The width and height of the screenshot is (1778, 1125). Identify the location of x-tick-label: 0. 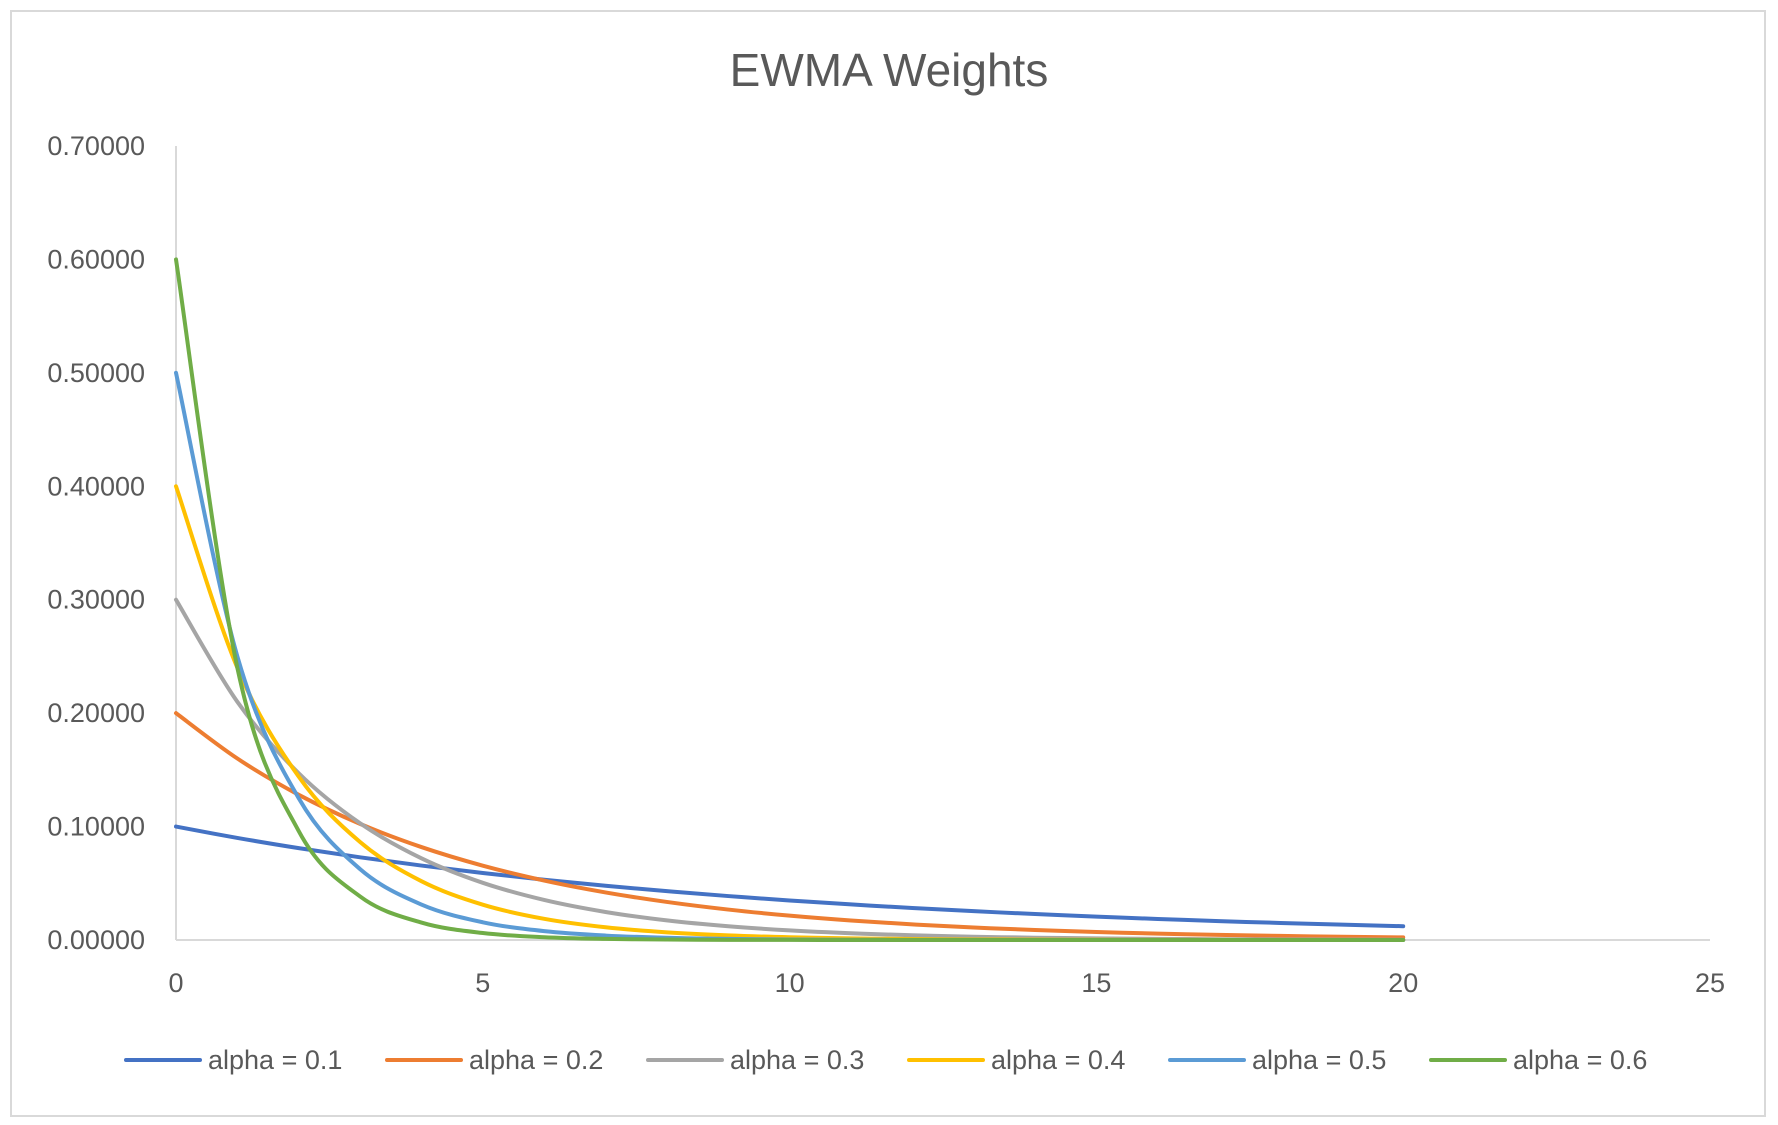
(175, 983).